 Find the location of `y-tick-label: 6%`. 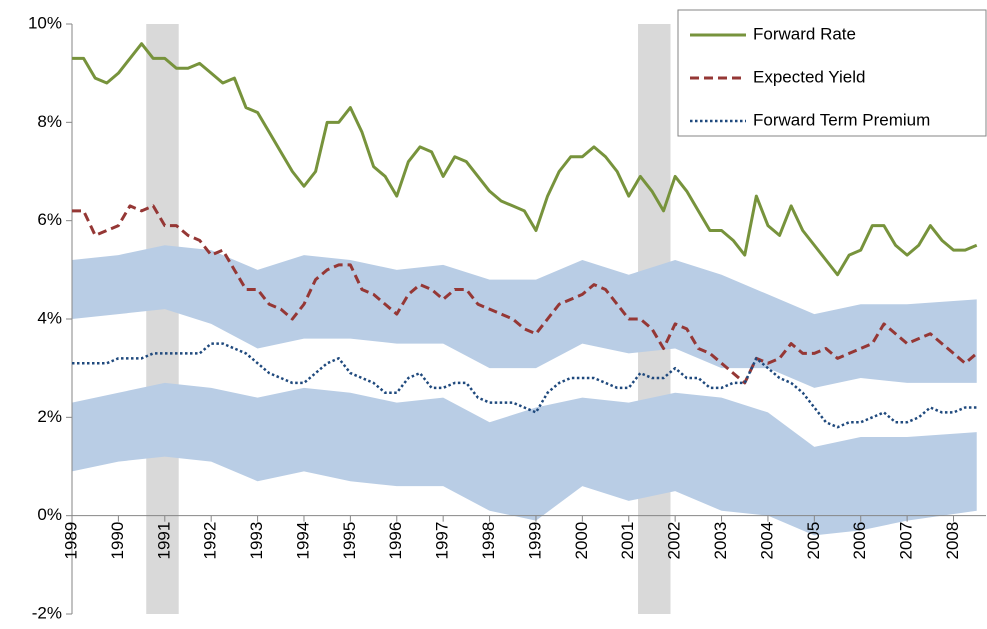

y-tick-label: 6% is located at coordinates (49, 219).